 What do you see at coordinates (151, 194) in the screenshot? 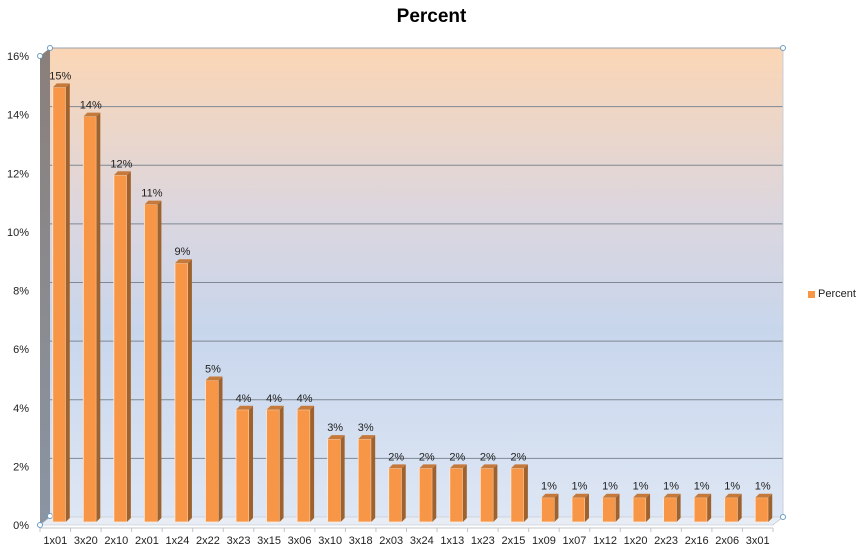
I see `data-label: 11%` at bounding box center [151, 194].